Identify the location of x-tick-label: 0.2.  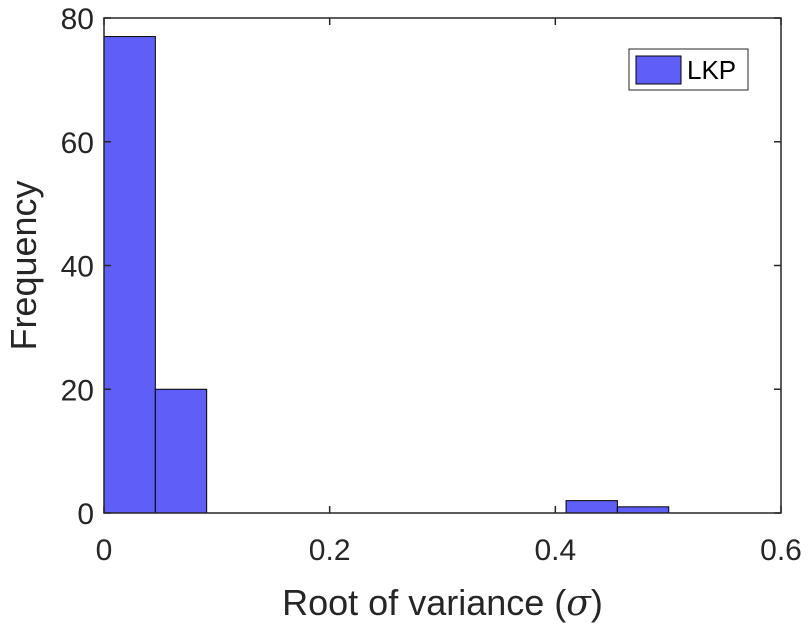
(330, 550).